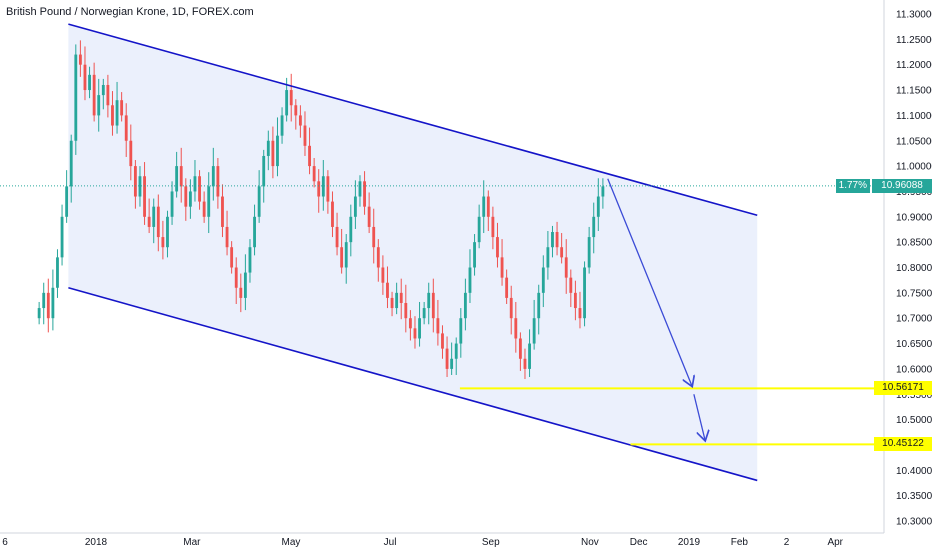  I want to click on y-tick-label: 10.70000, so click(914, 319).